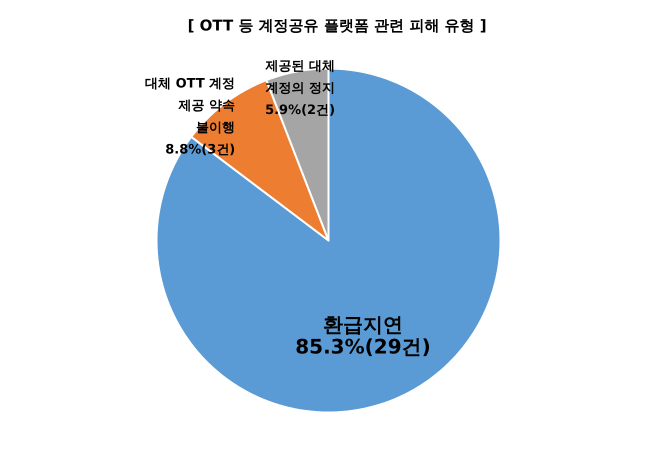  I want to click on chart-title: [ OTT 등 계정공유 플랫폼 관련 피해 유형 ], so click(337, 25).